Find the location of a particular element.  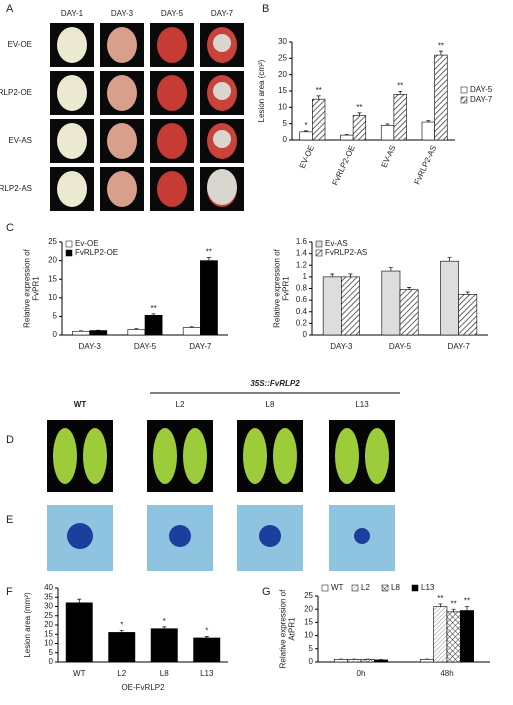

legend-label: L13 is located at coordinates (428, 587).